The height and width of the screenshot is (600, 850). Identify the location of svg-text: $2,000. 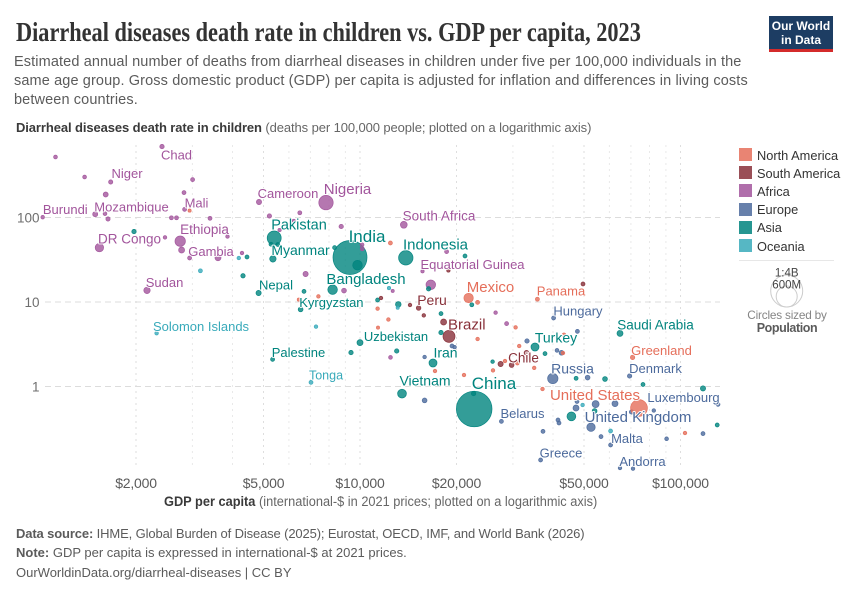
(136, 483).